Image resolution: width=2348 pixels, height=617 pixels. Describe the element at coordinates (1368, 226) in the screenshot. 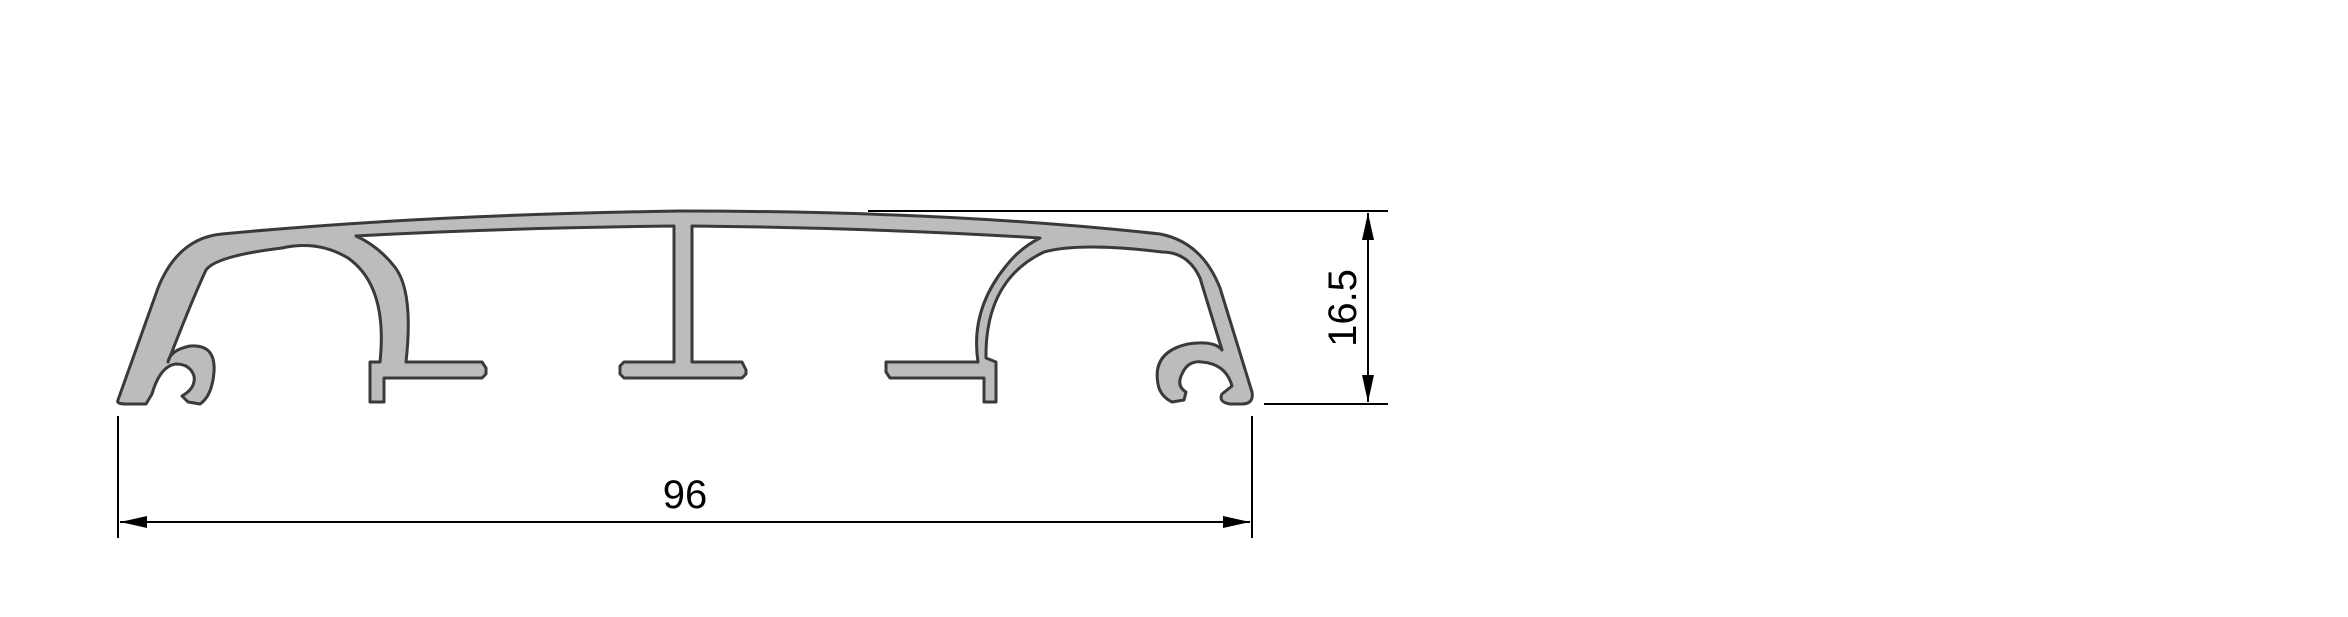

I see `height-arrow-top` at that location.